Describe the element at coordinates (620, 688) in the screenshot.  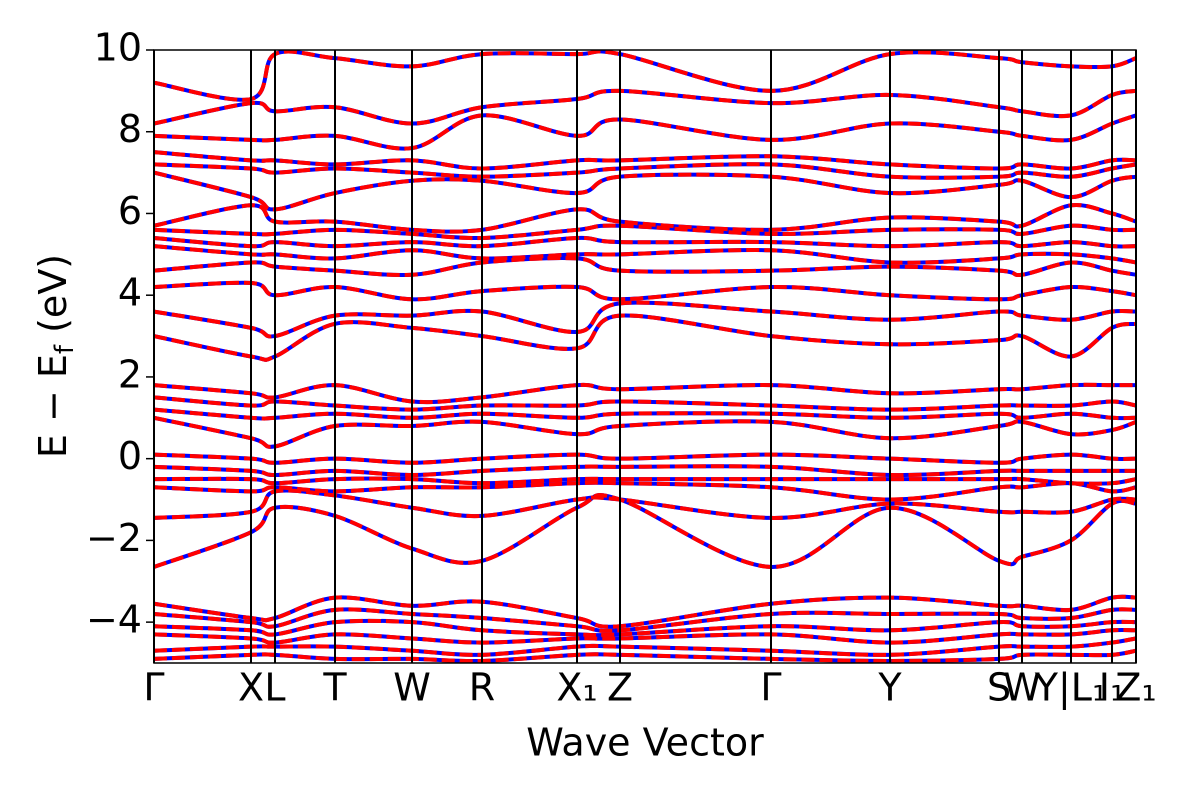
I see `x-tick-label: Z` at that location.